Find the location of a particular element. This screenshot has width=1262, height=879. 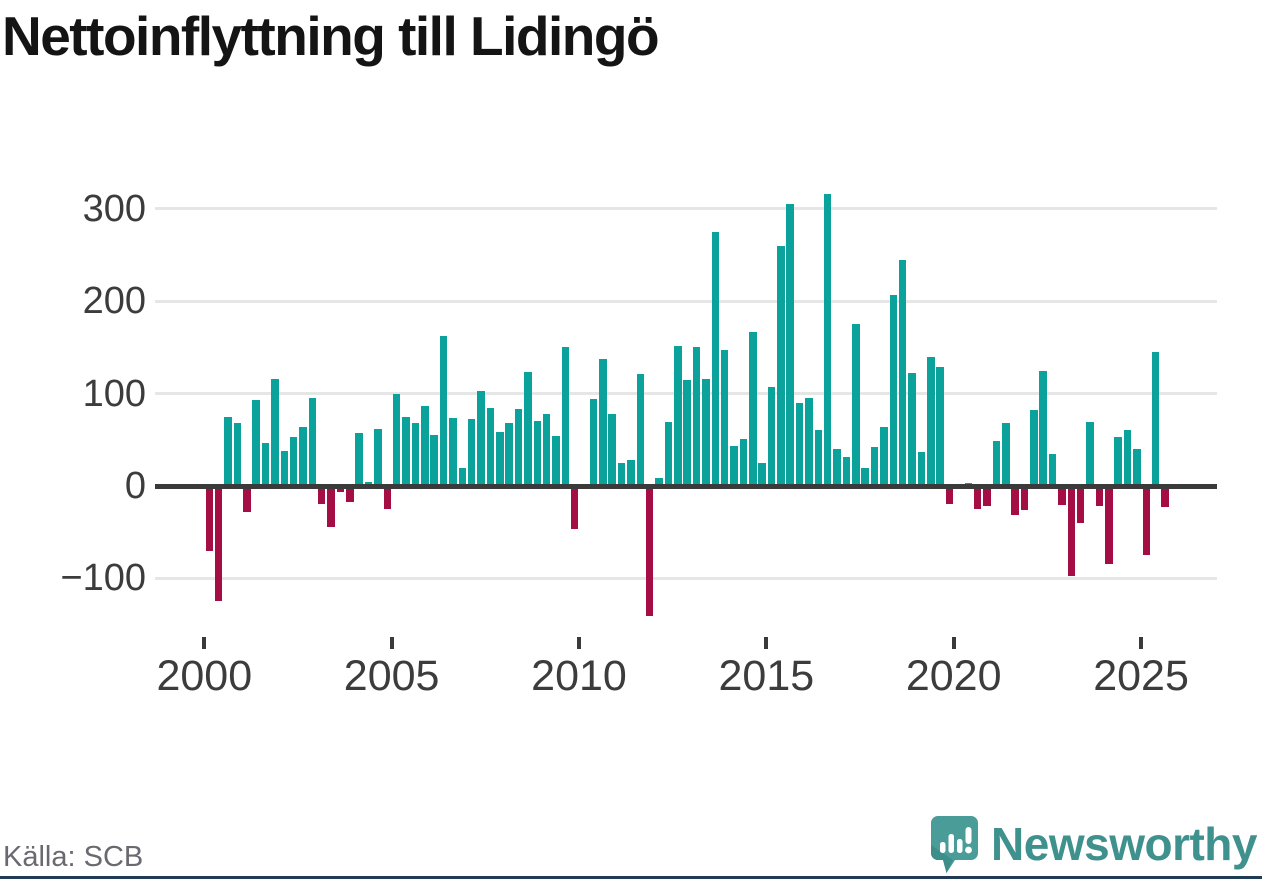

y-axis-label--100: −100 is located at coordinates (103, 578).